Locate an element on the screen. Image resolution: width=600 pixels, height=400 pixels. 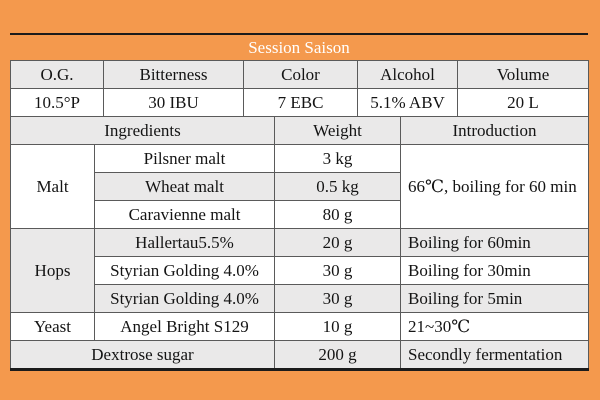
summary-value-bitterness: 30 IBU is located at coordinates (173, 102).